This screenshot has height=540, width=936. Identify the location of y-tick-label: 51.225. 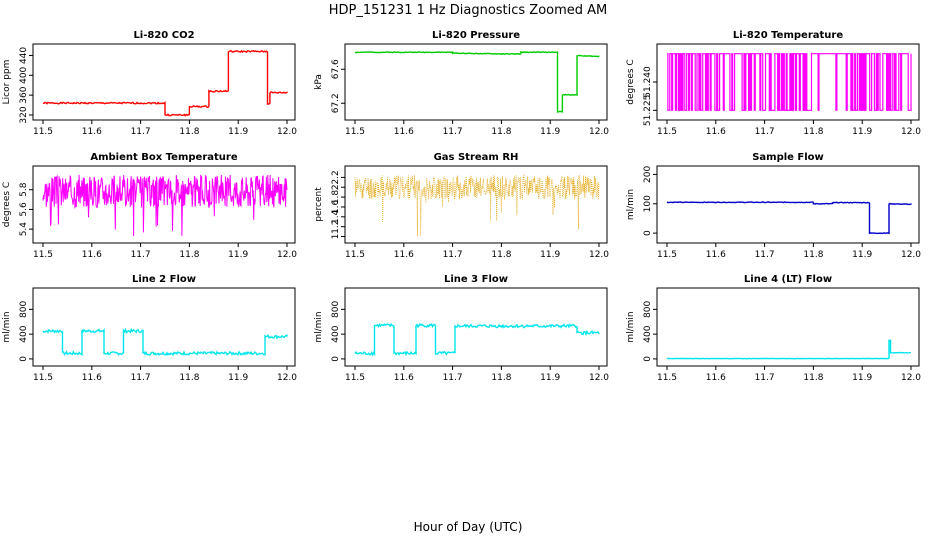
(648, 111).